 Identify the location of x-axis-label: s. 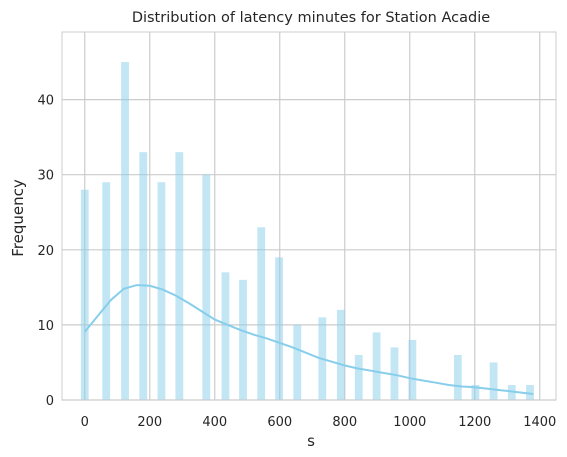
(311, 441).